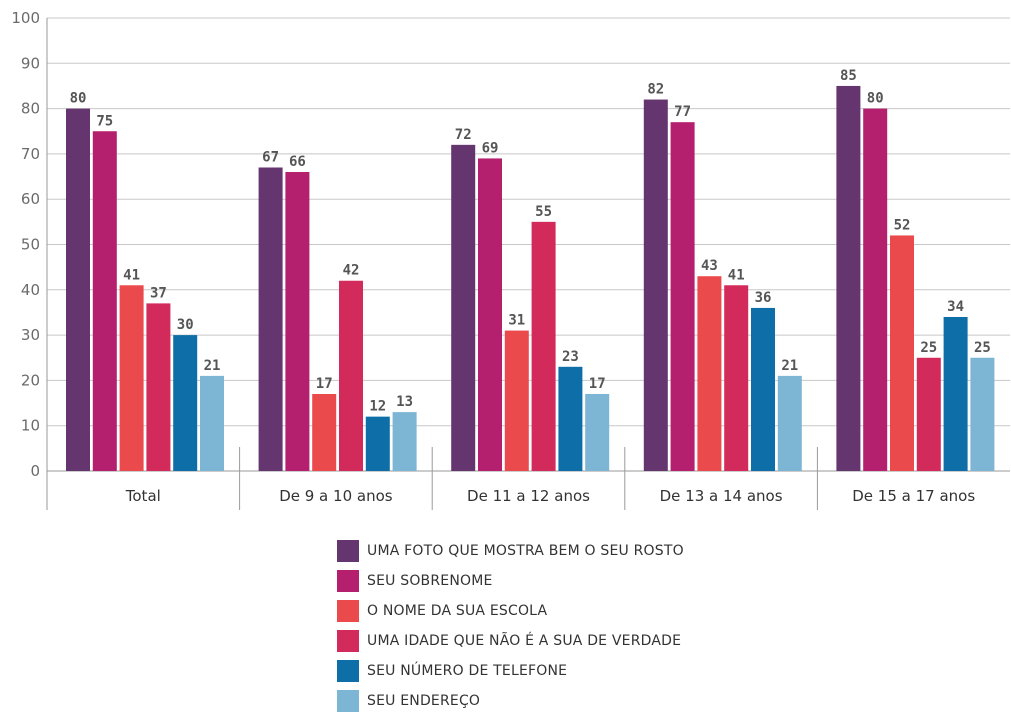 The height and width of the screenshot is (716, 1011). I want to click on bar-value-label: 75, so click(104, 121).